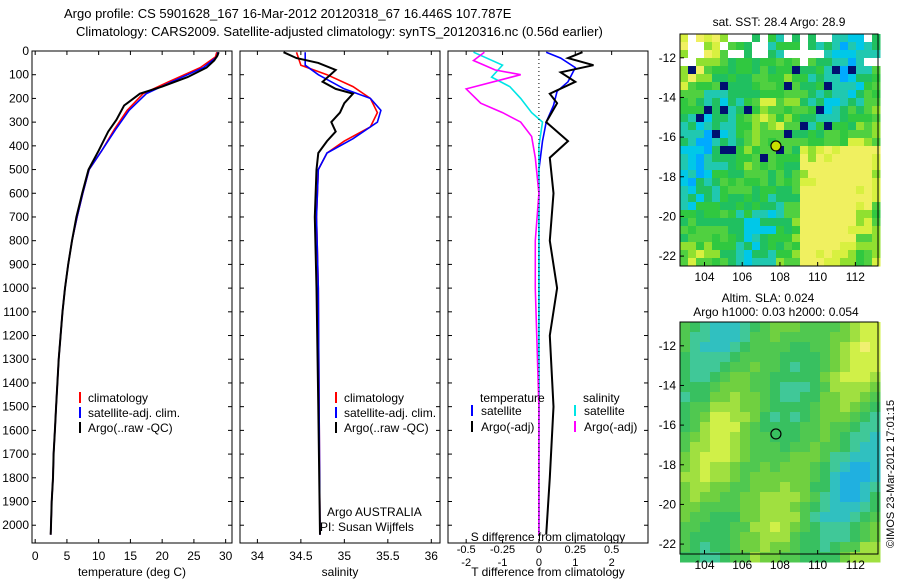 The image size is (900, 580). What do you see at coordinates (15, 525) in the screenshot?
I see `depth-tick-label: 2000` at bounding box center [15, 525].